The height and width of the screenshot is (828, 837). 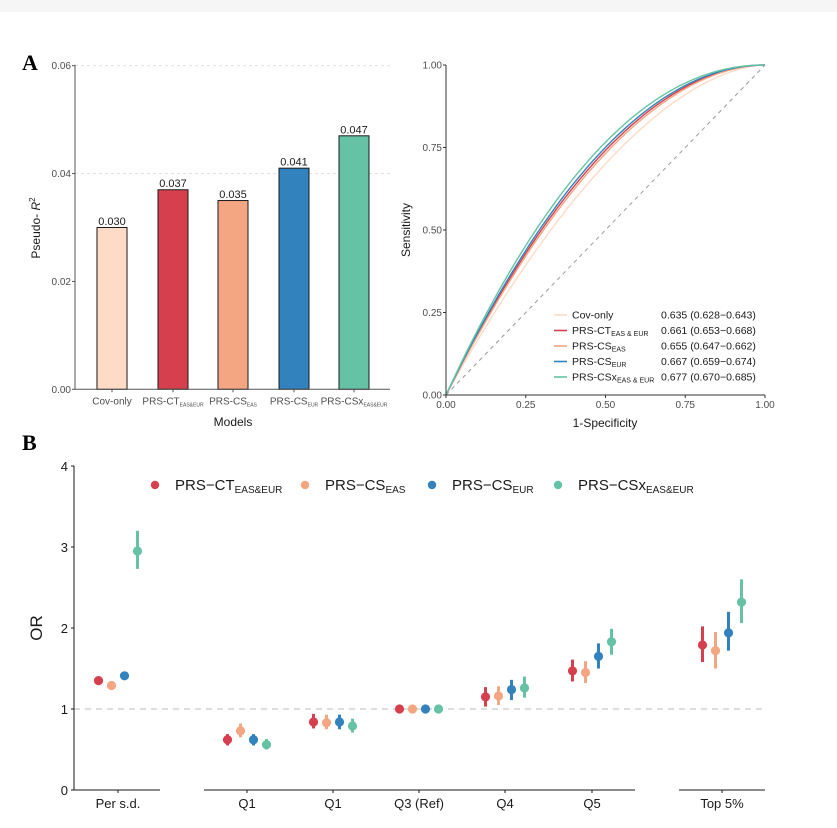 What do you see at coordinates (294, 163) in the screenshot?
I see `bar-value-label: 0.041` at bounding box center [294, 163].